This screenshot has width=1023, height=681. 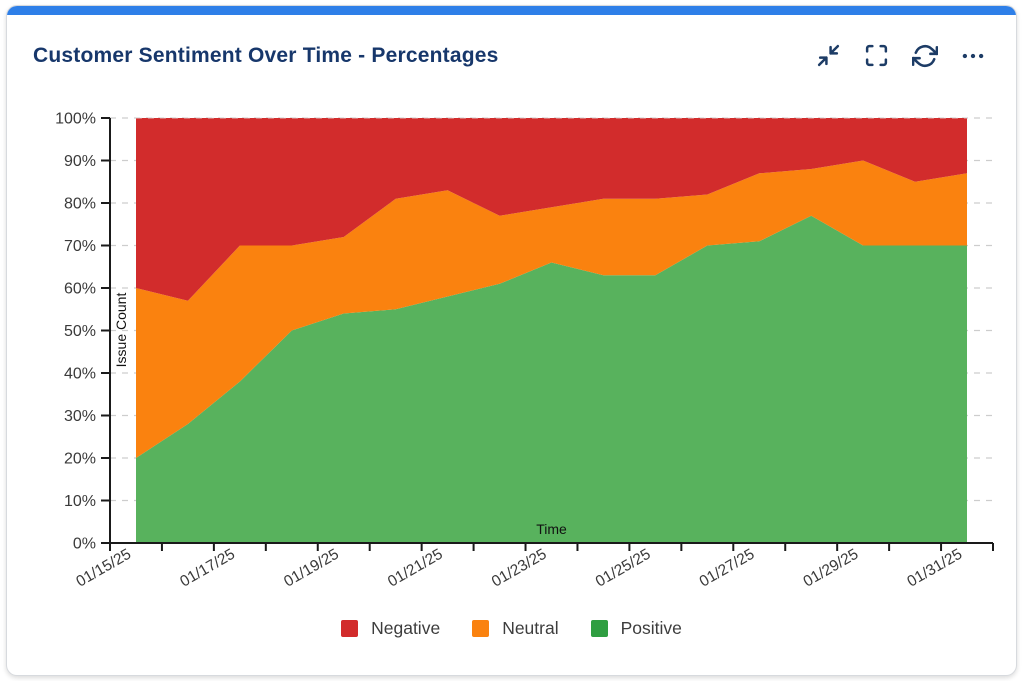 I want to click on svg-text: Time, so click(x=551, y=529).